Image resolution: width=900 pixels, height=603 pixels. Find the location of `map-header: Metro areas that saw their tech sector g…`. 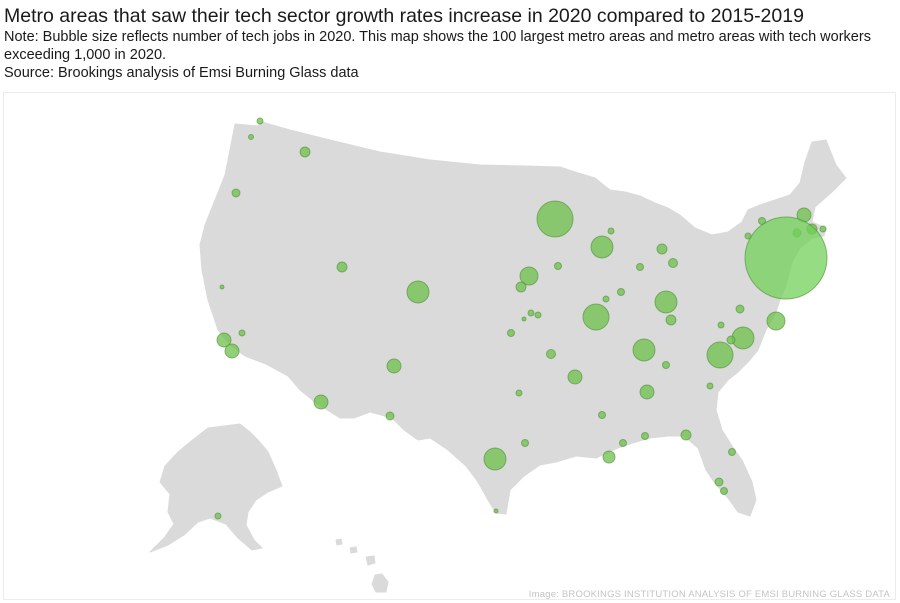

map-header: Metro areas that saw their tech sector g… is located at coordinates (450, 43).